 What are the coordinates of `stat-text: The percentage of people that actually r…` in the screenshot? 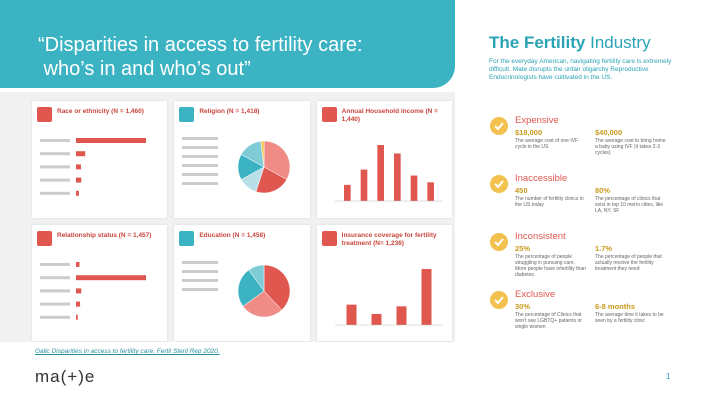 It's located at (628, 263).